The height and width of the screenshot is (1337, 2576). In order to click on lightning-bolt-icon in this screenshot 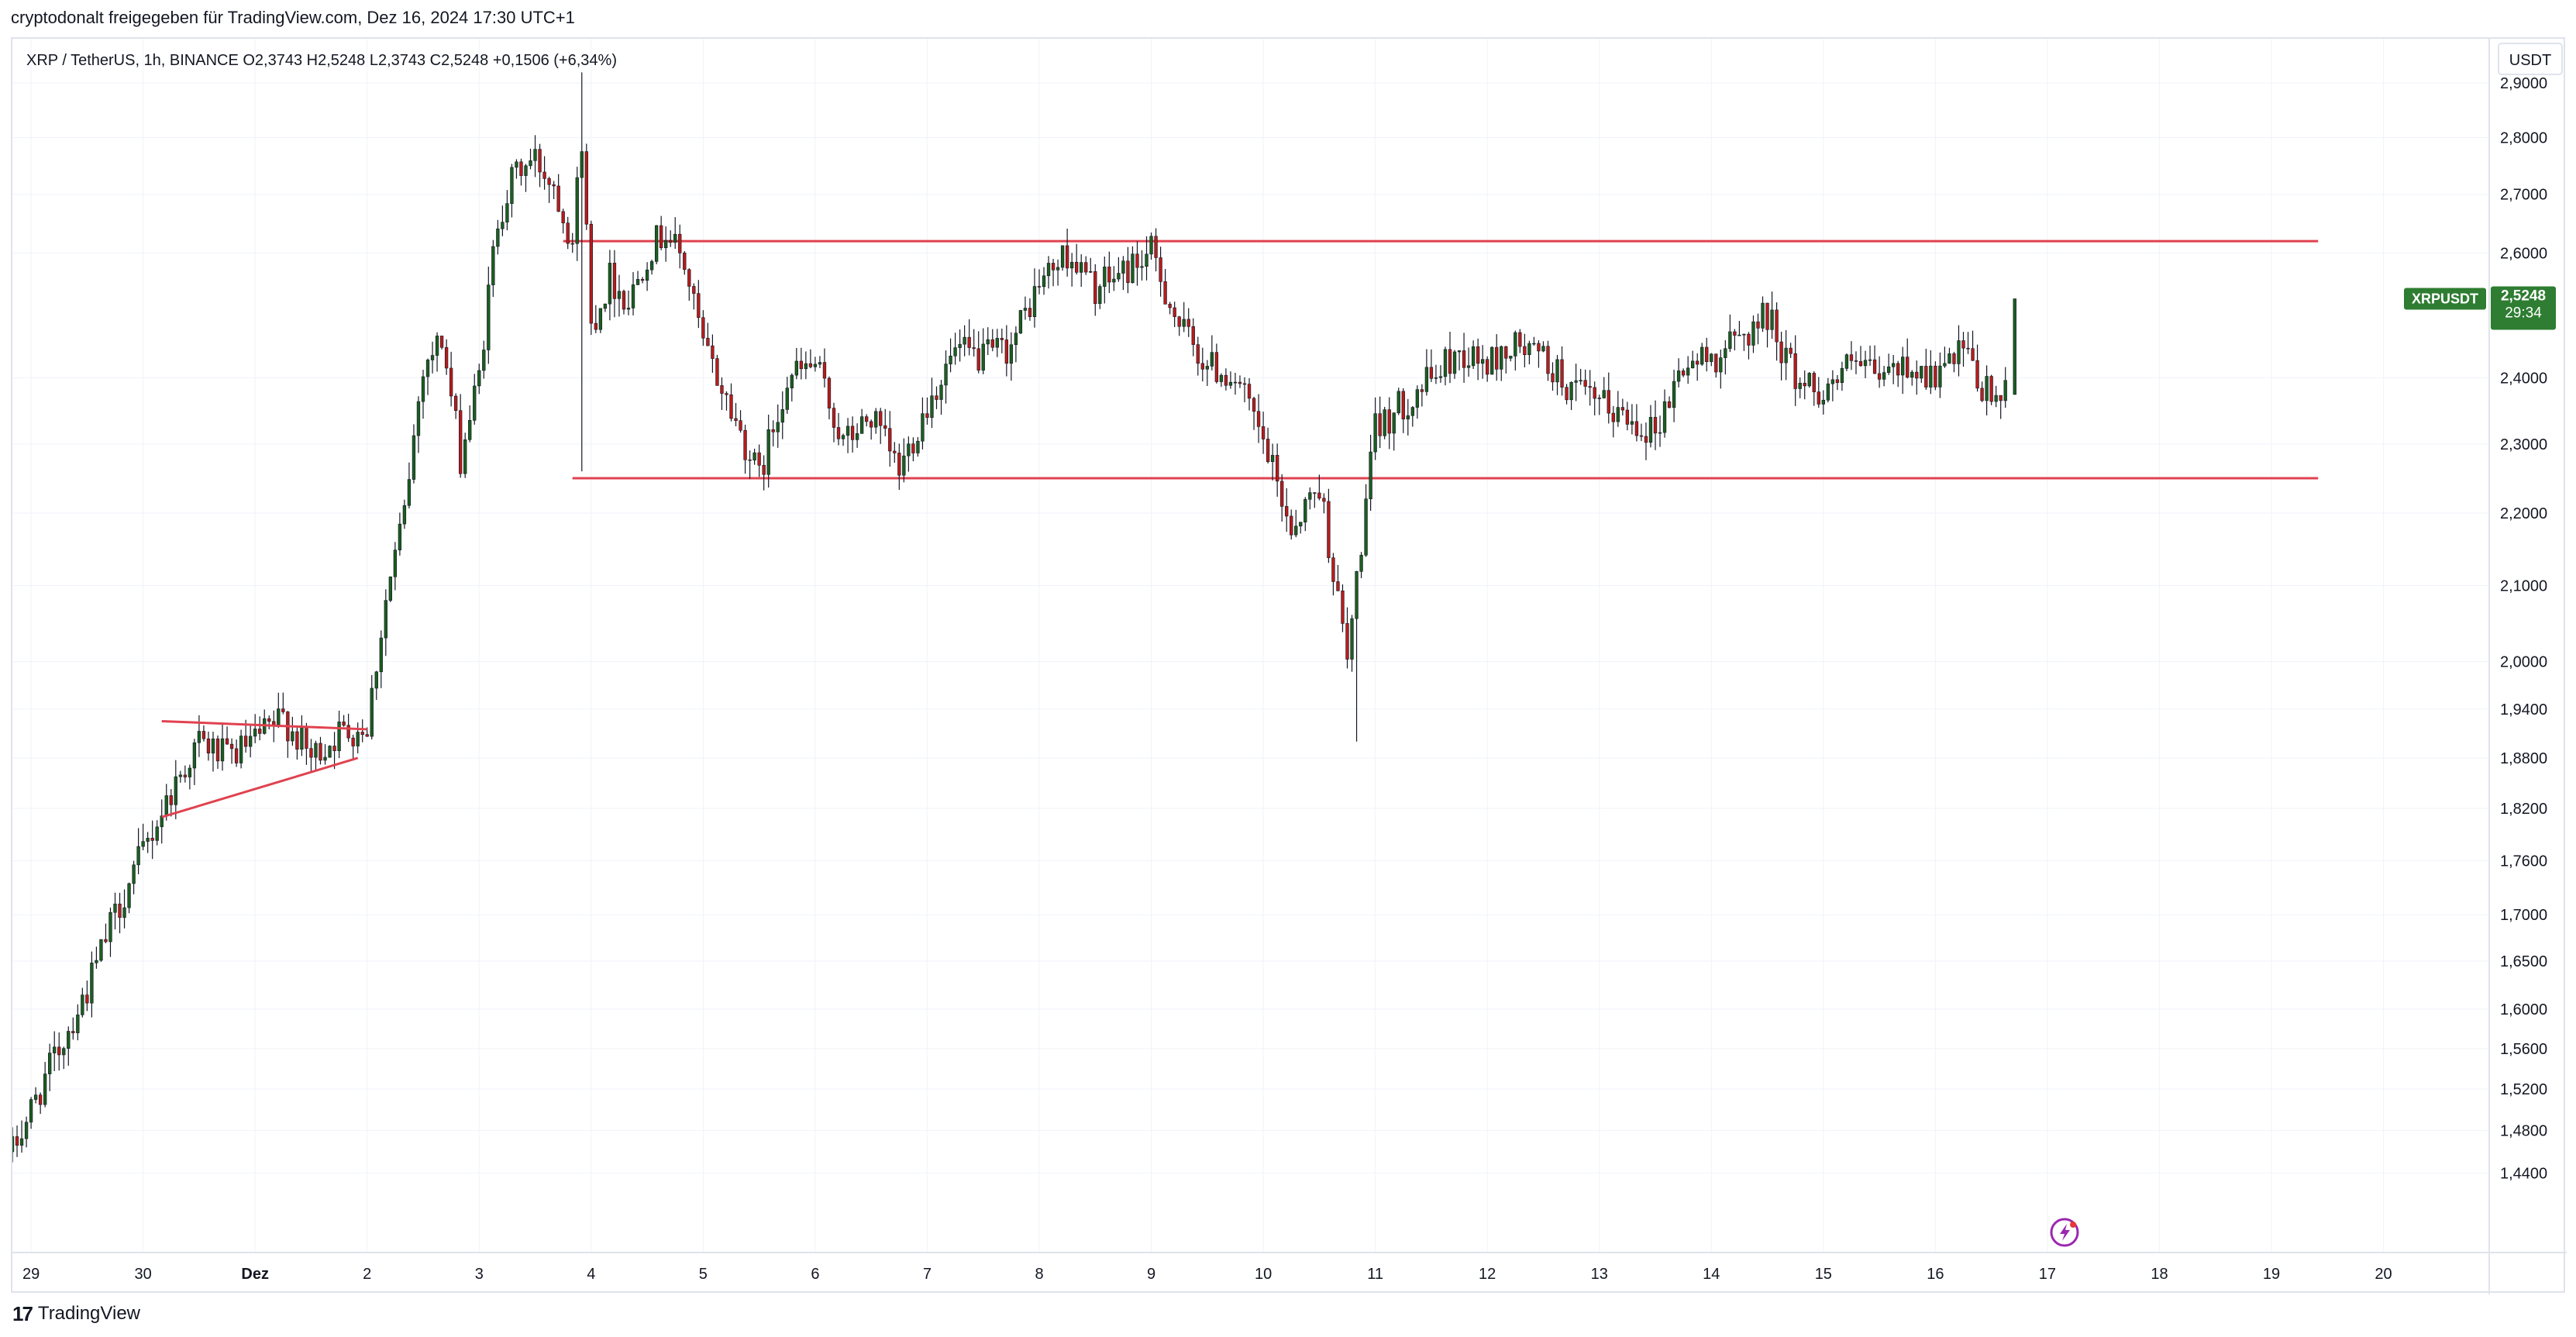, I will do `click(2064, 1232)`.